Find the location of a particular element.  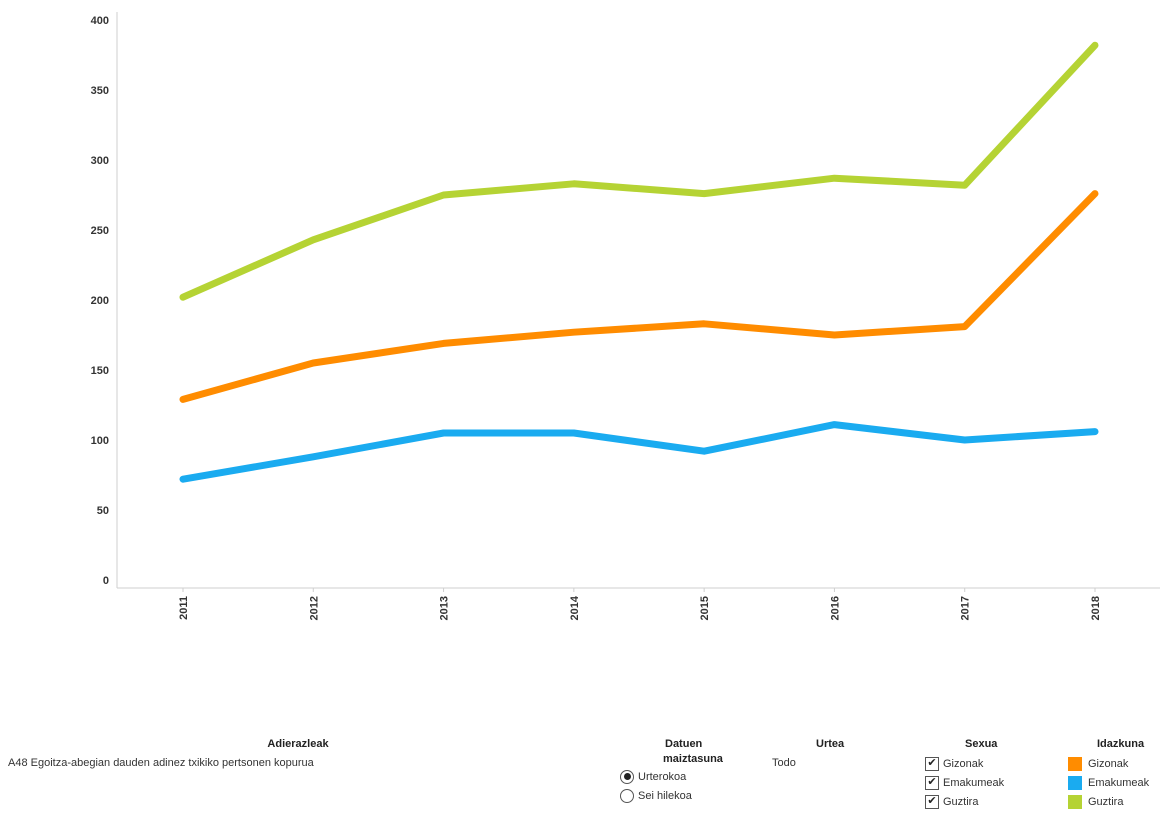

x-tick-label: 2013 is located at coordinates (445, 608).